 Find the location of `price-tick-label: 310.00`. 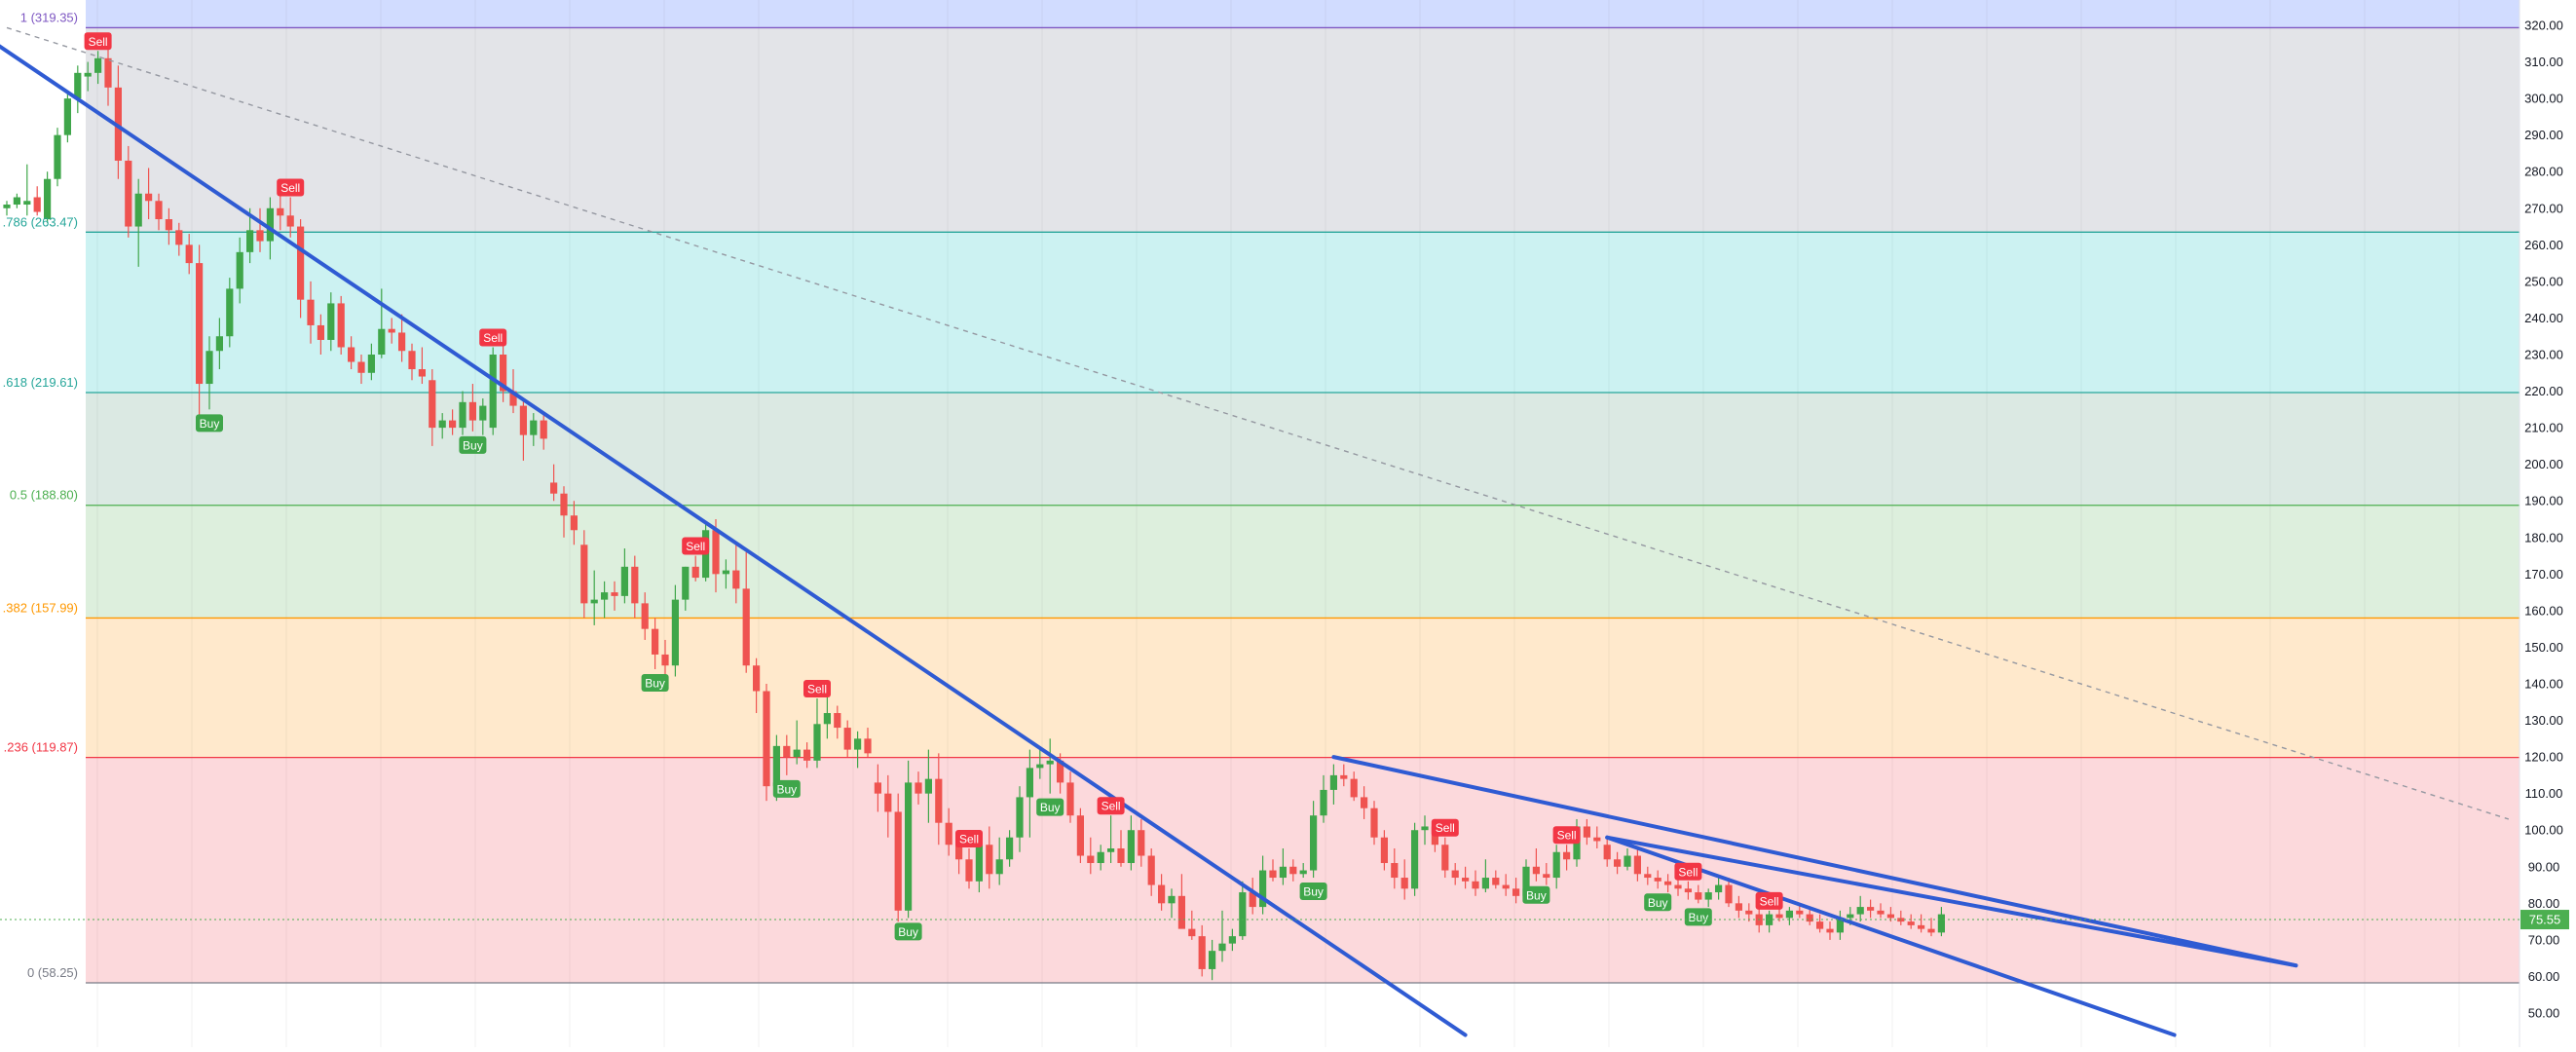

price-tick-label: 310.00 is located at coordinates (2543, 62).